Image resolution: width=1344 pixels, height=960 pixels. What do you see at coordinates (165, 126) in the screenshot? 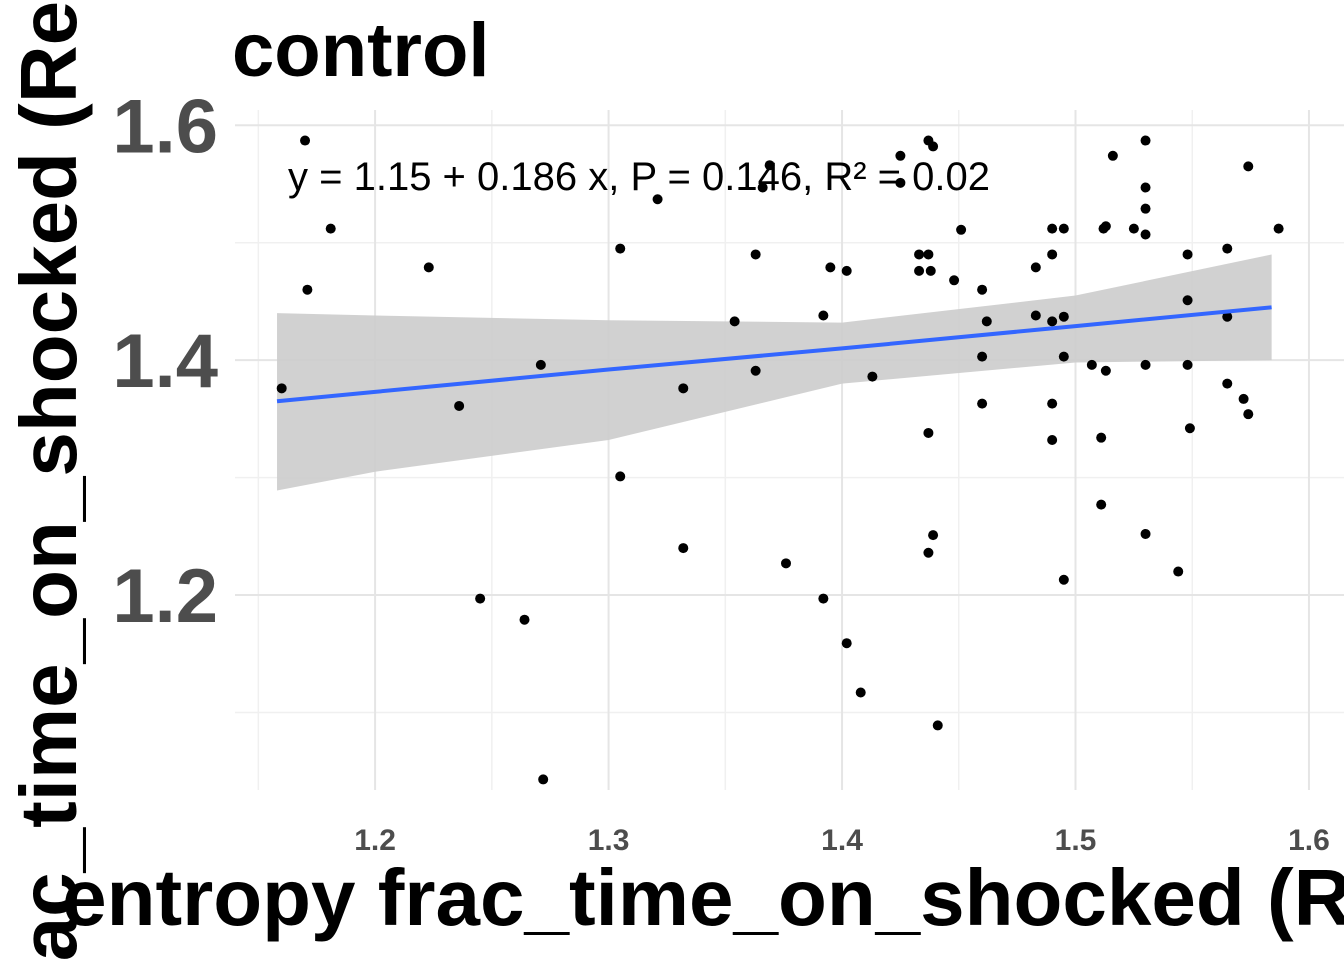
I see `y-tick-label: 1.6` at bounding box center [165, 126].